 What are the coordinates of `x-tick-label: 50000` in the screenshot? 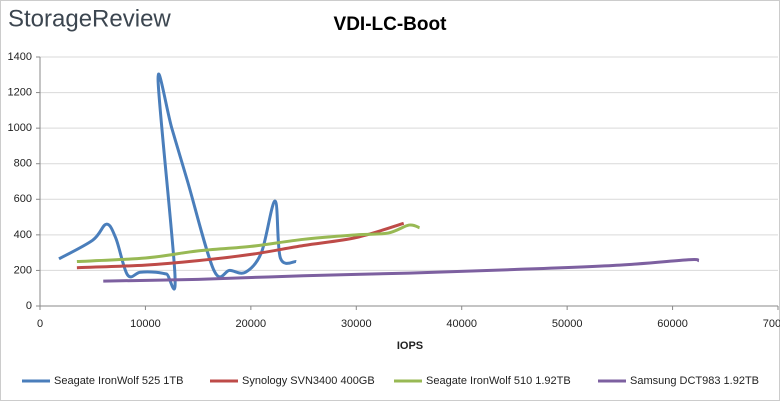 It's located at (567, 324).